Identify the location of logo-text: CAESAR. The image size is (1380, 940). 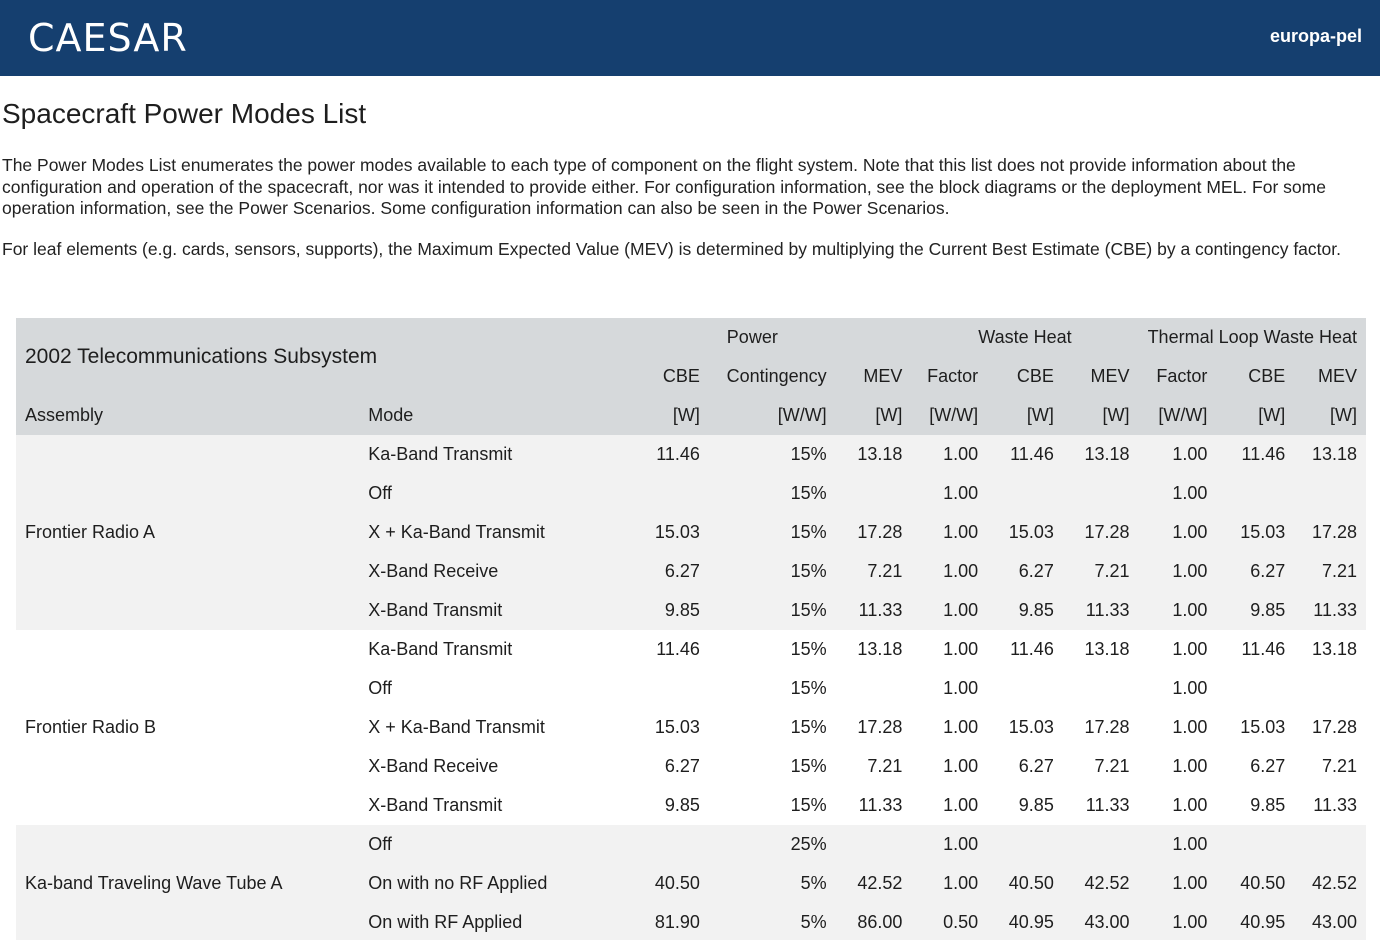
(108, 38).